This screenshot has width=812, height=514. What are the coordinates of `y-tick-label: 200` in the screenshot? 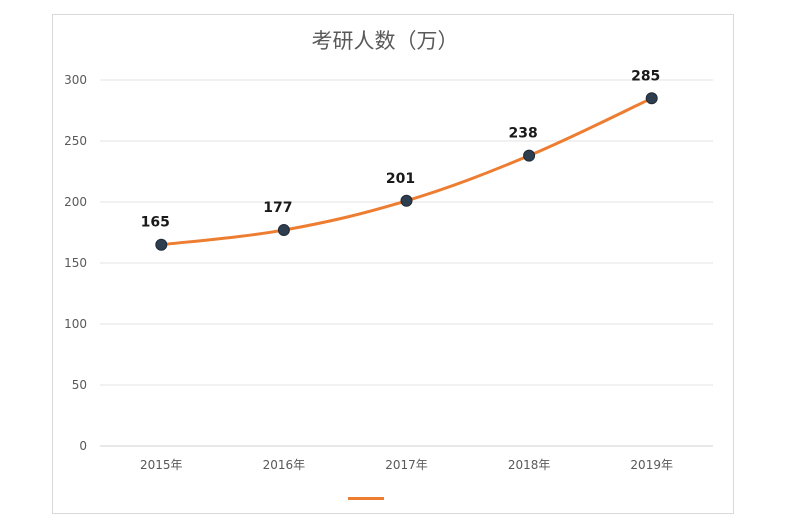 It's located at (75, 202).